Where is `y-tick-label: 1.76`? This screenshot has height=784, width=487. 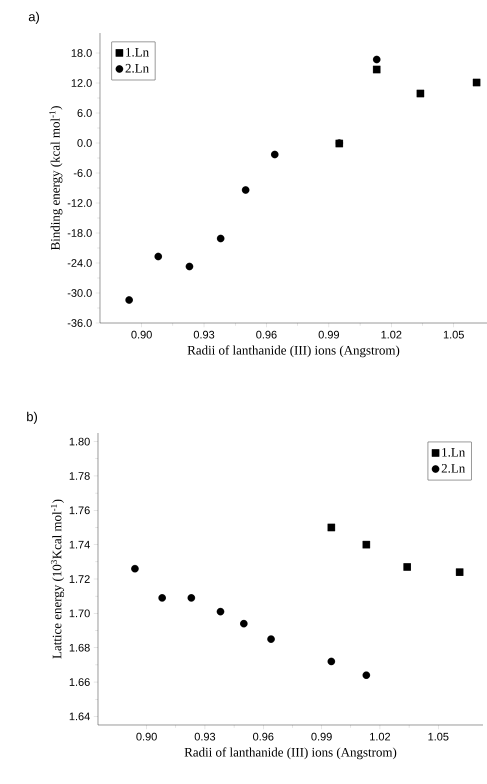
y-tick-label: 1.76 is located at coordinates (80, 510).